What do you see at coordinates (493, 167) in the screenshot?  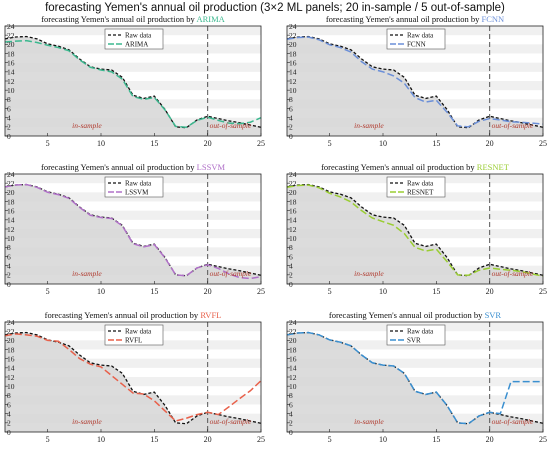 I see `panel-title-model: RESNET` at bounding box center [493, 167].